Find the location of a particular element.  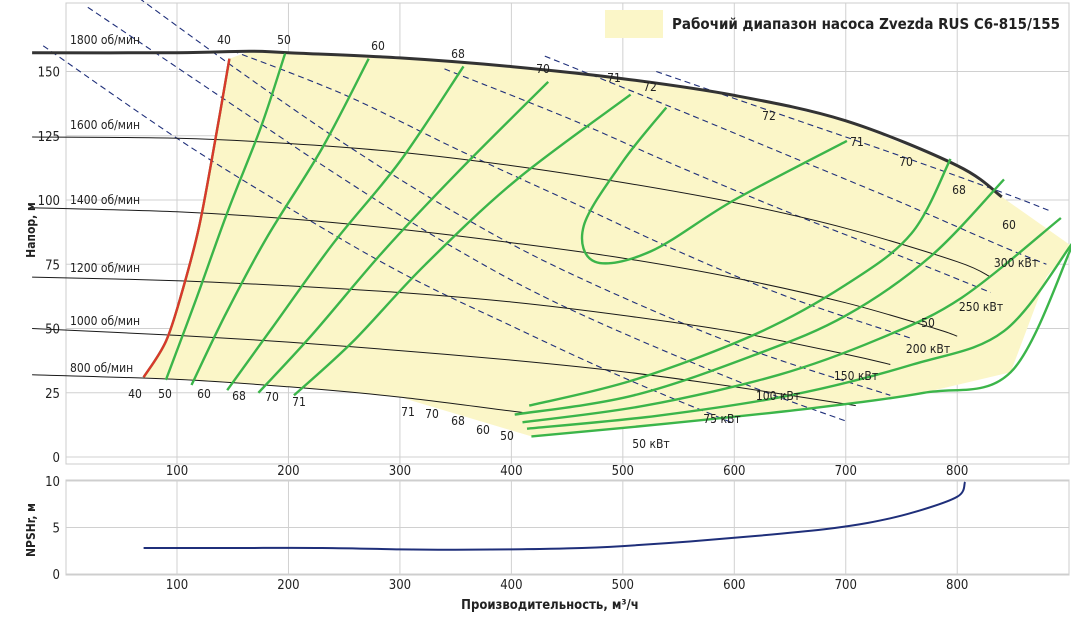

y-tick-label-top: 150 is located at coordinates (49, 73).